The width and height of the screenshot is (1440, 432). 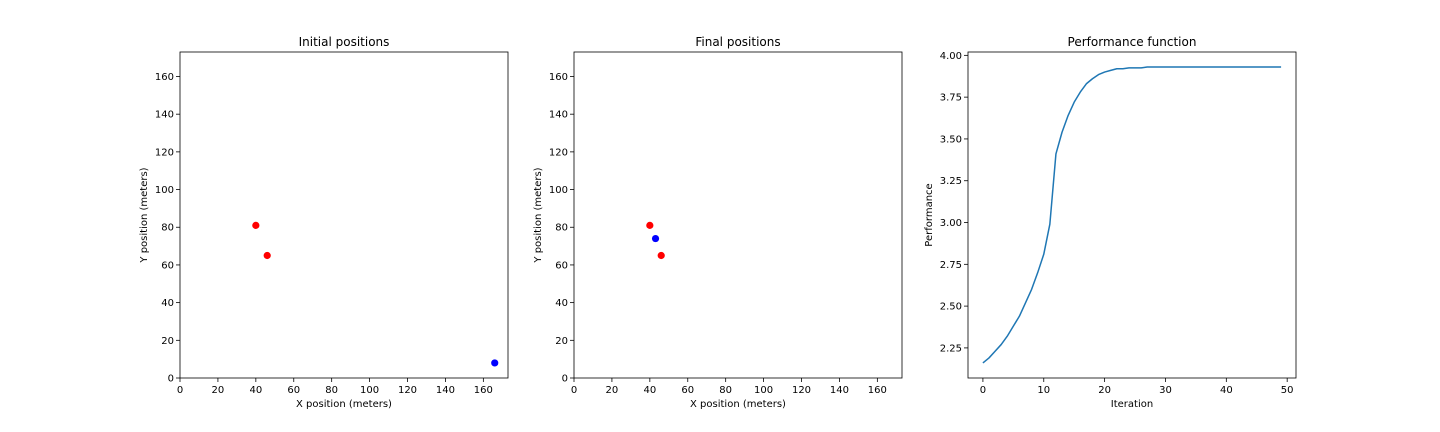 What do you see at coordinates (951, 98) in the screenshot?
I see `y-tick-label: 3.75` at bounding box center [951, 98].